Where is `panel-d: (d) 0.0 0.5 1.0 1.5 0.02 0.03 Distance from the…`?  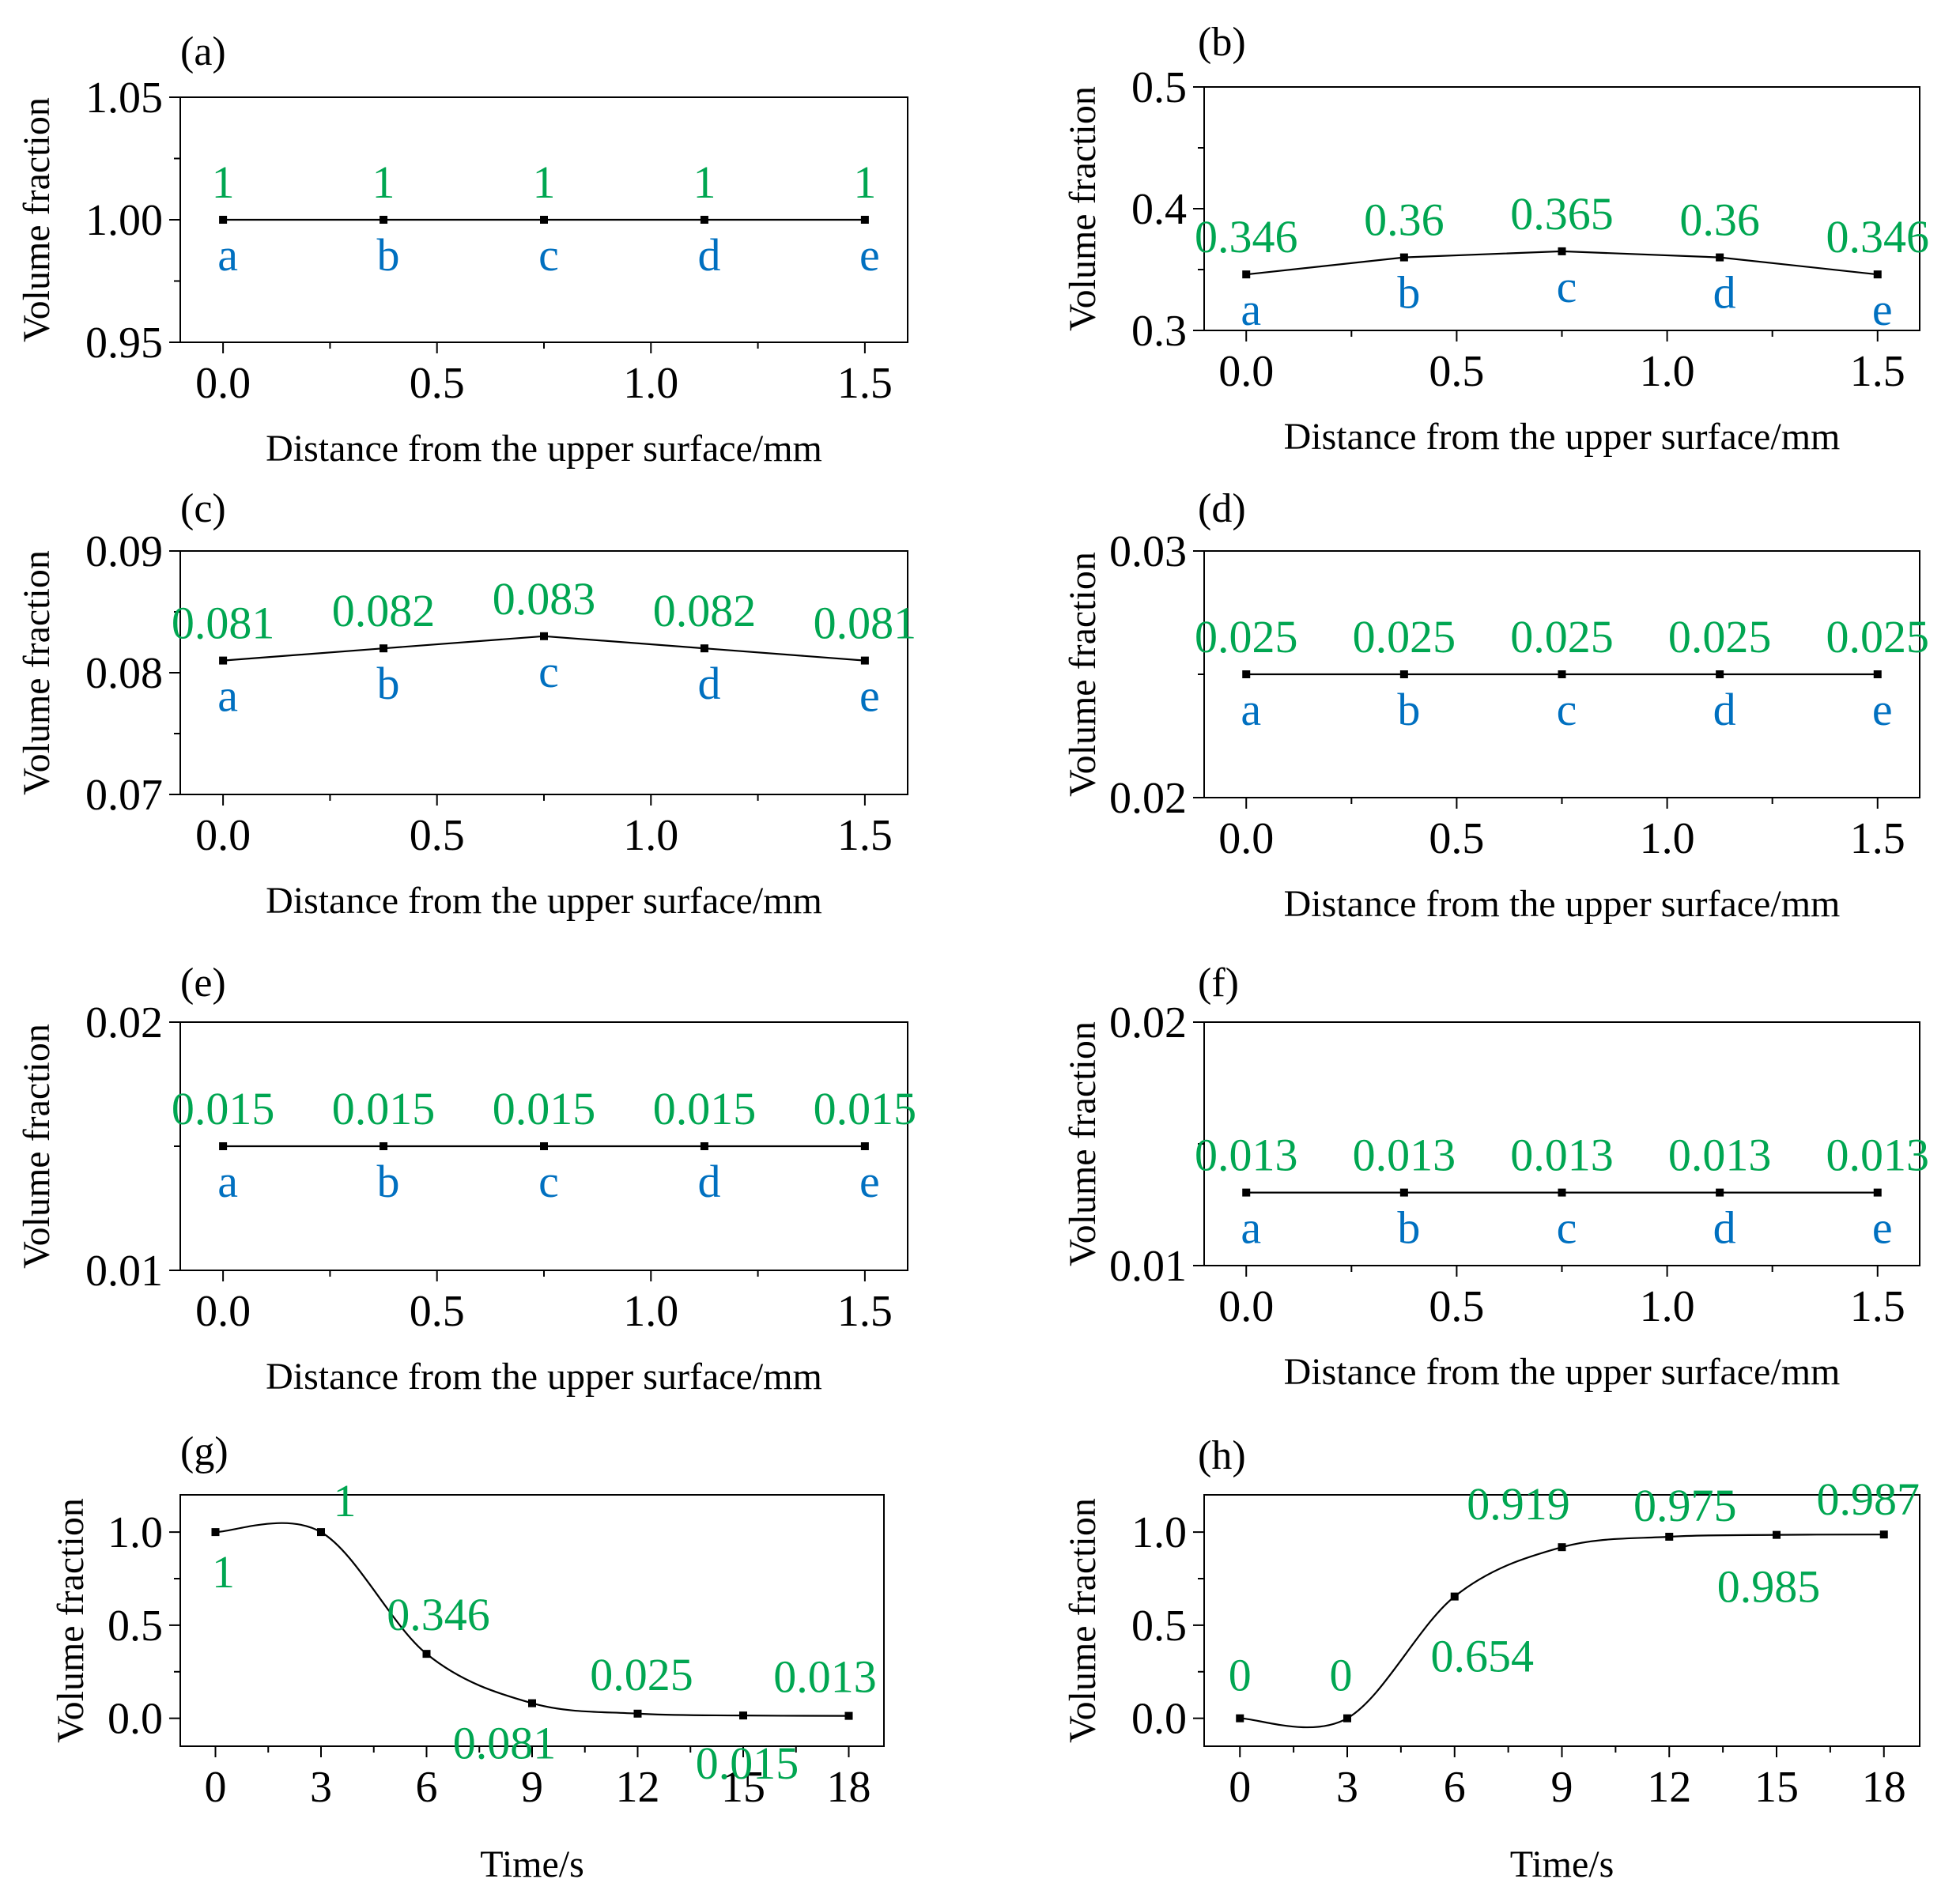
panel-d: (d) 0.0 0.5 1.0 1.5 0.02 0.03 Distance from the… is located at coordinates (1495, 705).